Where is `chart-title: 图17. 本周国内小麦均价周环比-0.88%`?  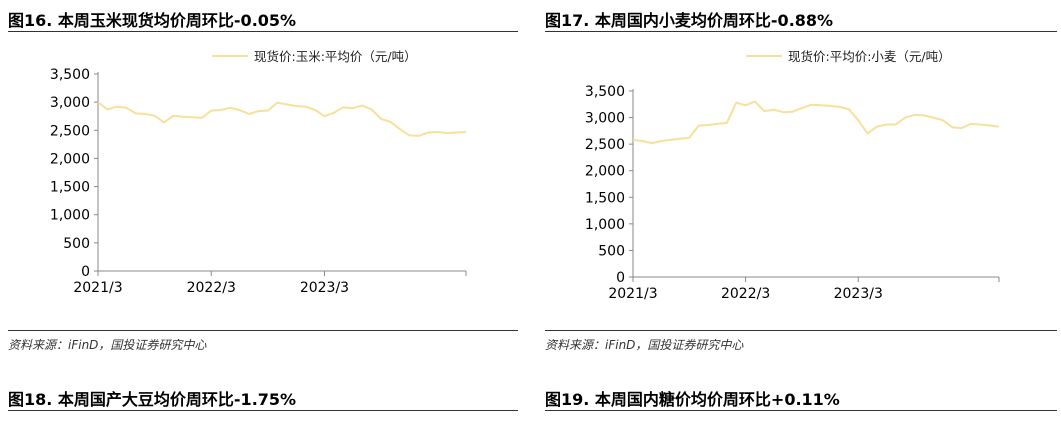
chart-title: 图17. 本周国内小麦均价周环比-0.88% is located at coordinates (689, 20).